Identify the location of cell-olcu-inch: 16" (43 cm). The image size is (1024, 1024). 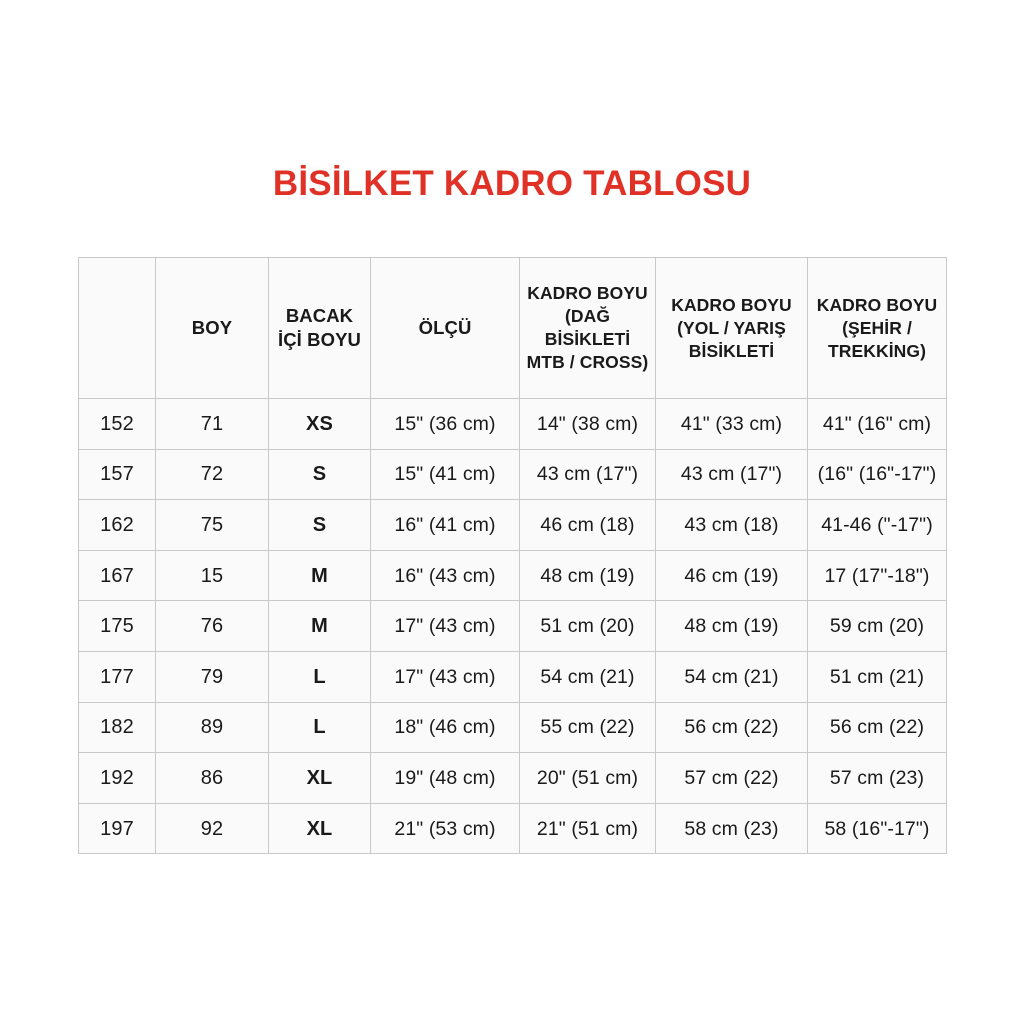
(445, 575).